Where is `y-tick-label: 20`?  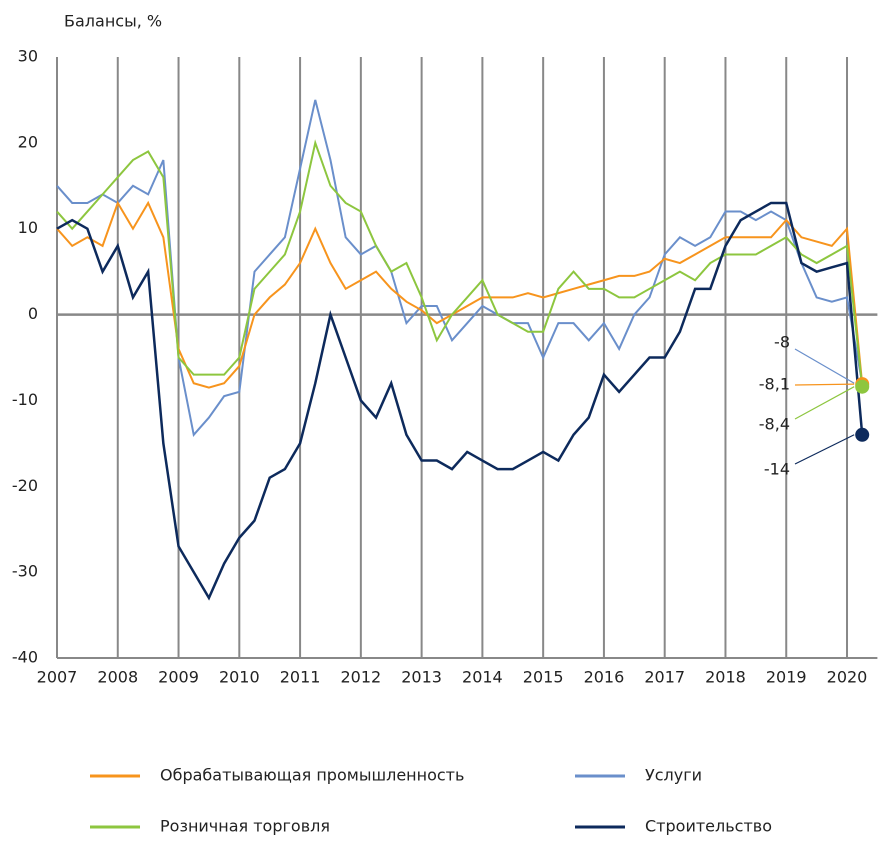
y-tick-label: 20 is located at coordinates (28, 141).